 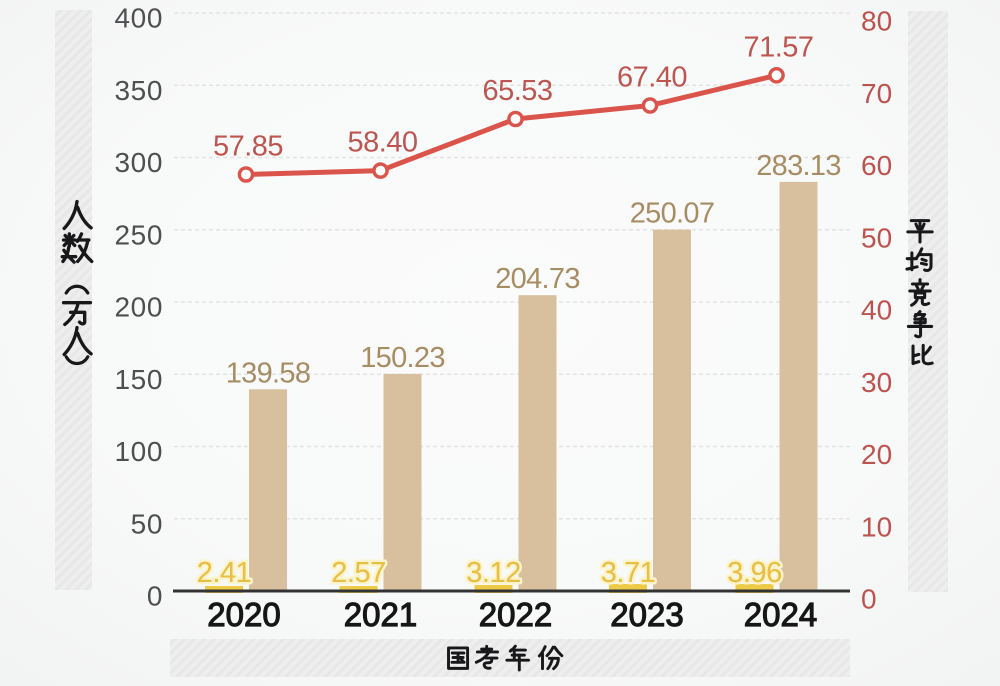 I want to click on svg-text: 350, so click(x=138, y=90).